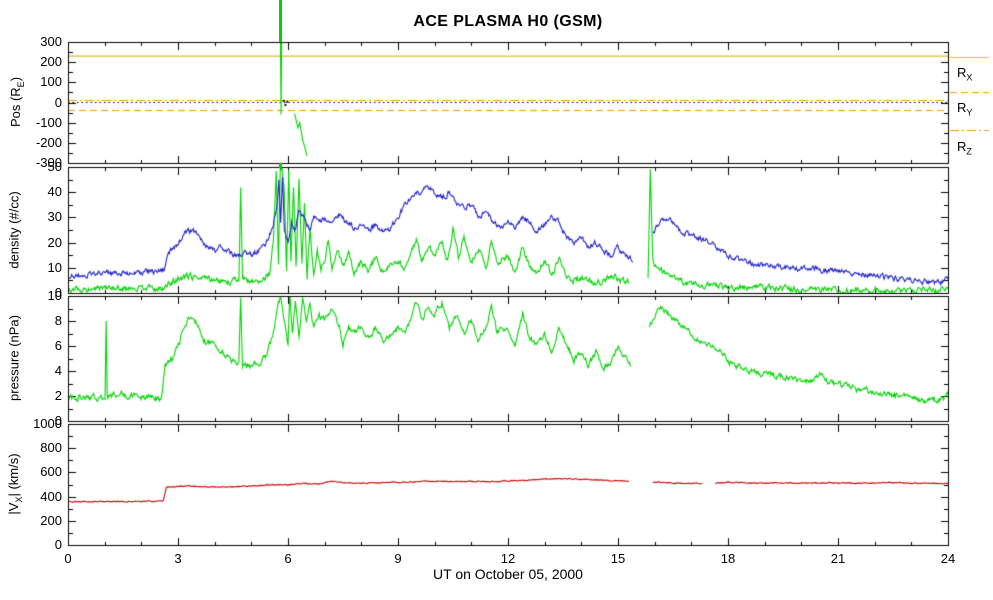  Describe the element at coordinates (68, 558) in the screenshot. I see `x-tick-label: 0` at that location.